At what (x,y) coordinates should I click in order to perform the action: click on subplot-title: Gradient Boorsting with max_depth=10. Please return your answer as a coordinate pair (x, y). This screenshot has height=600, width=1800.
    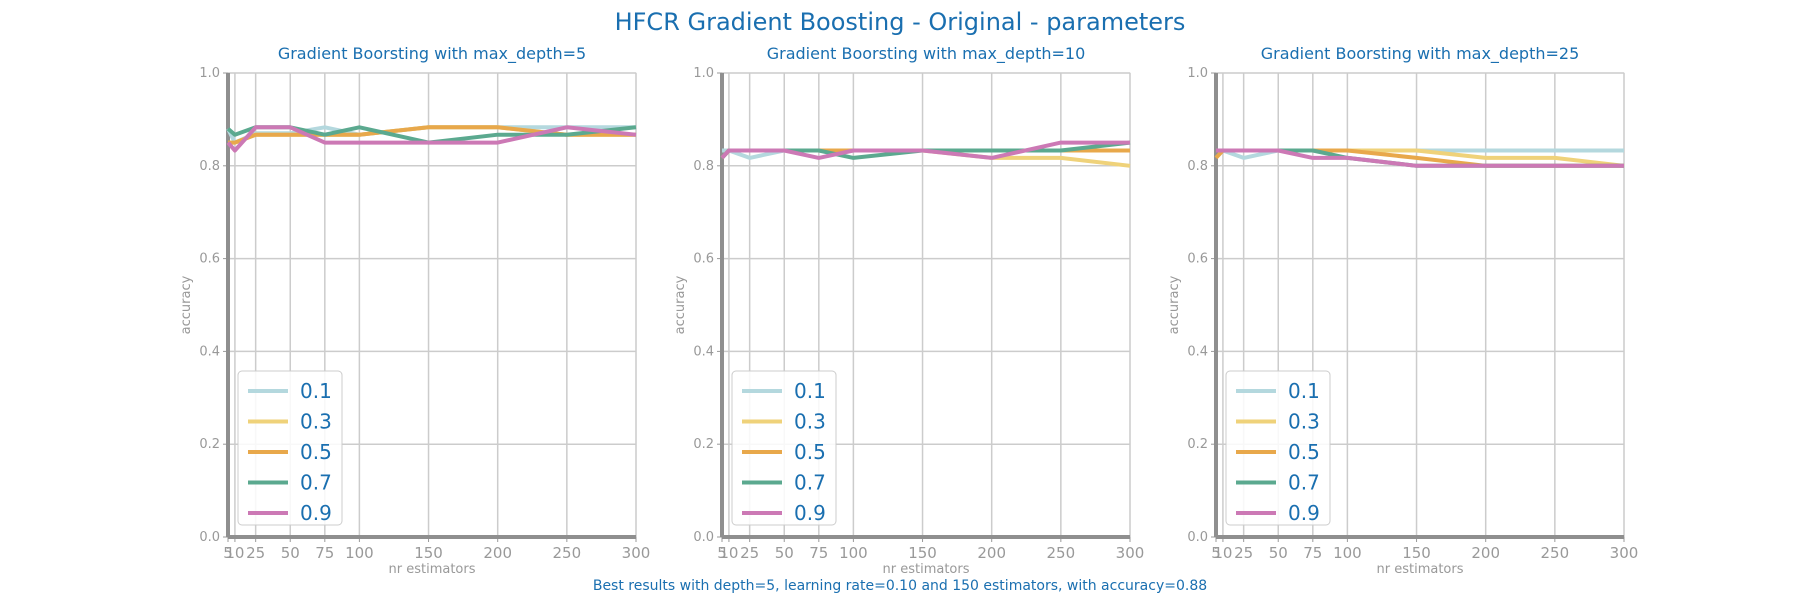
    Looking at the image, I should click on (926, 54).